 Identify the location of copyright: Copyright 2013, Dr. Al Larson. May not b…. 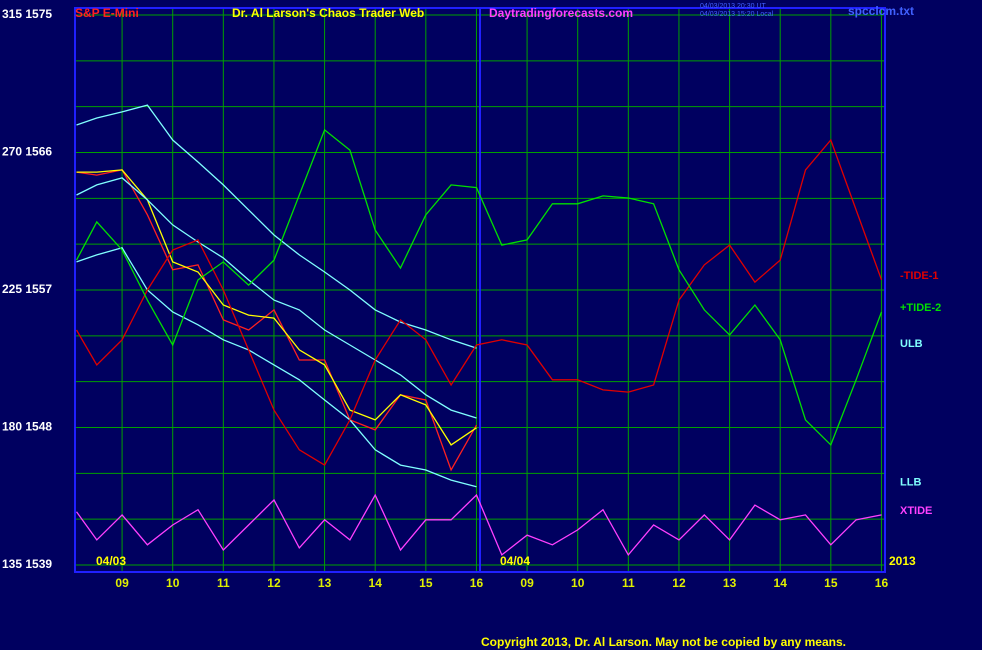
(663, 642).